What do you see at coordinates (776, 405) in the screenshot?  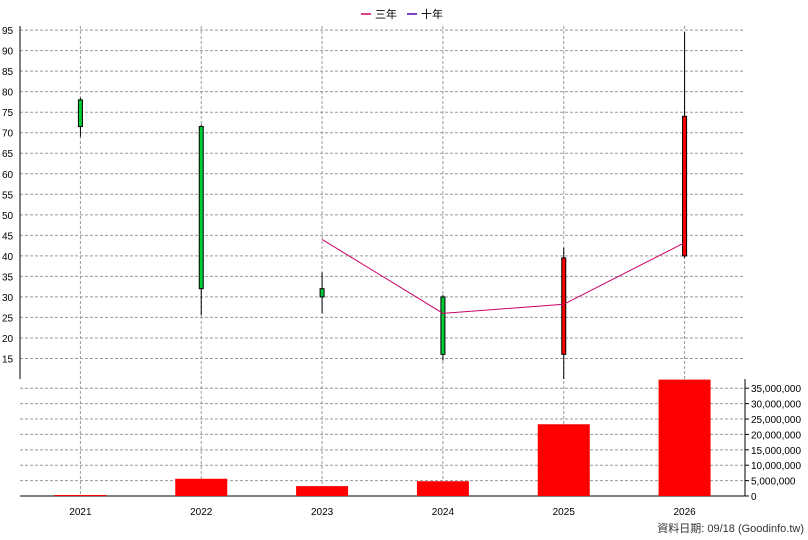 I see `volume-tick-label: 30,000,000` at bounding box center [776, 405].